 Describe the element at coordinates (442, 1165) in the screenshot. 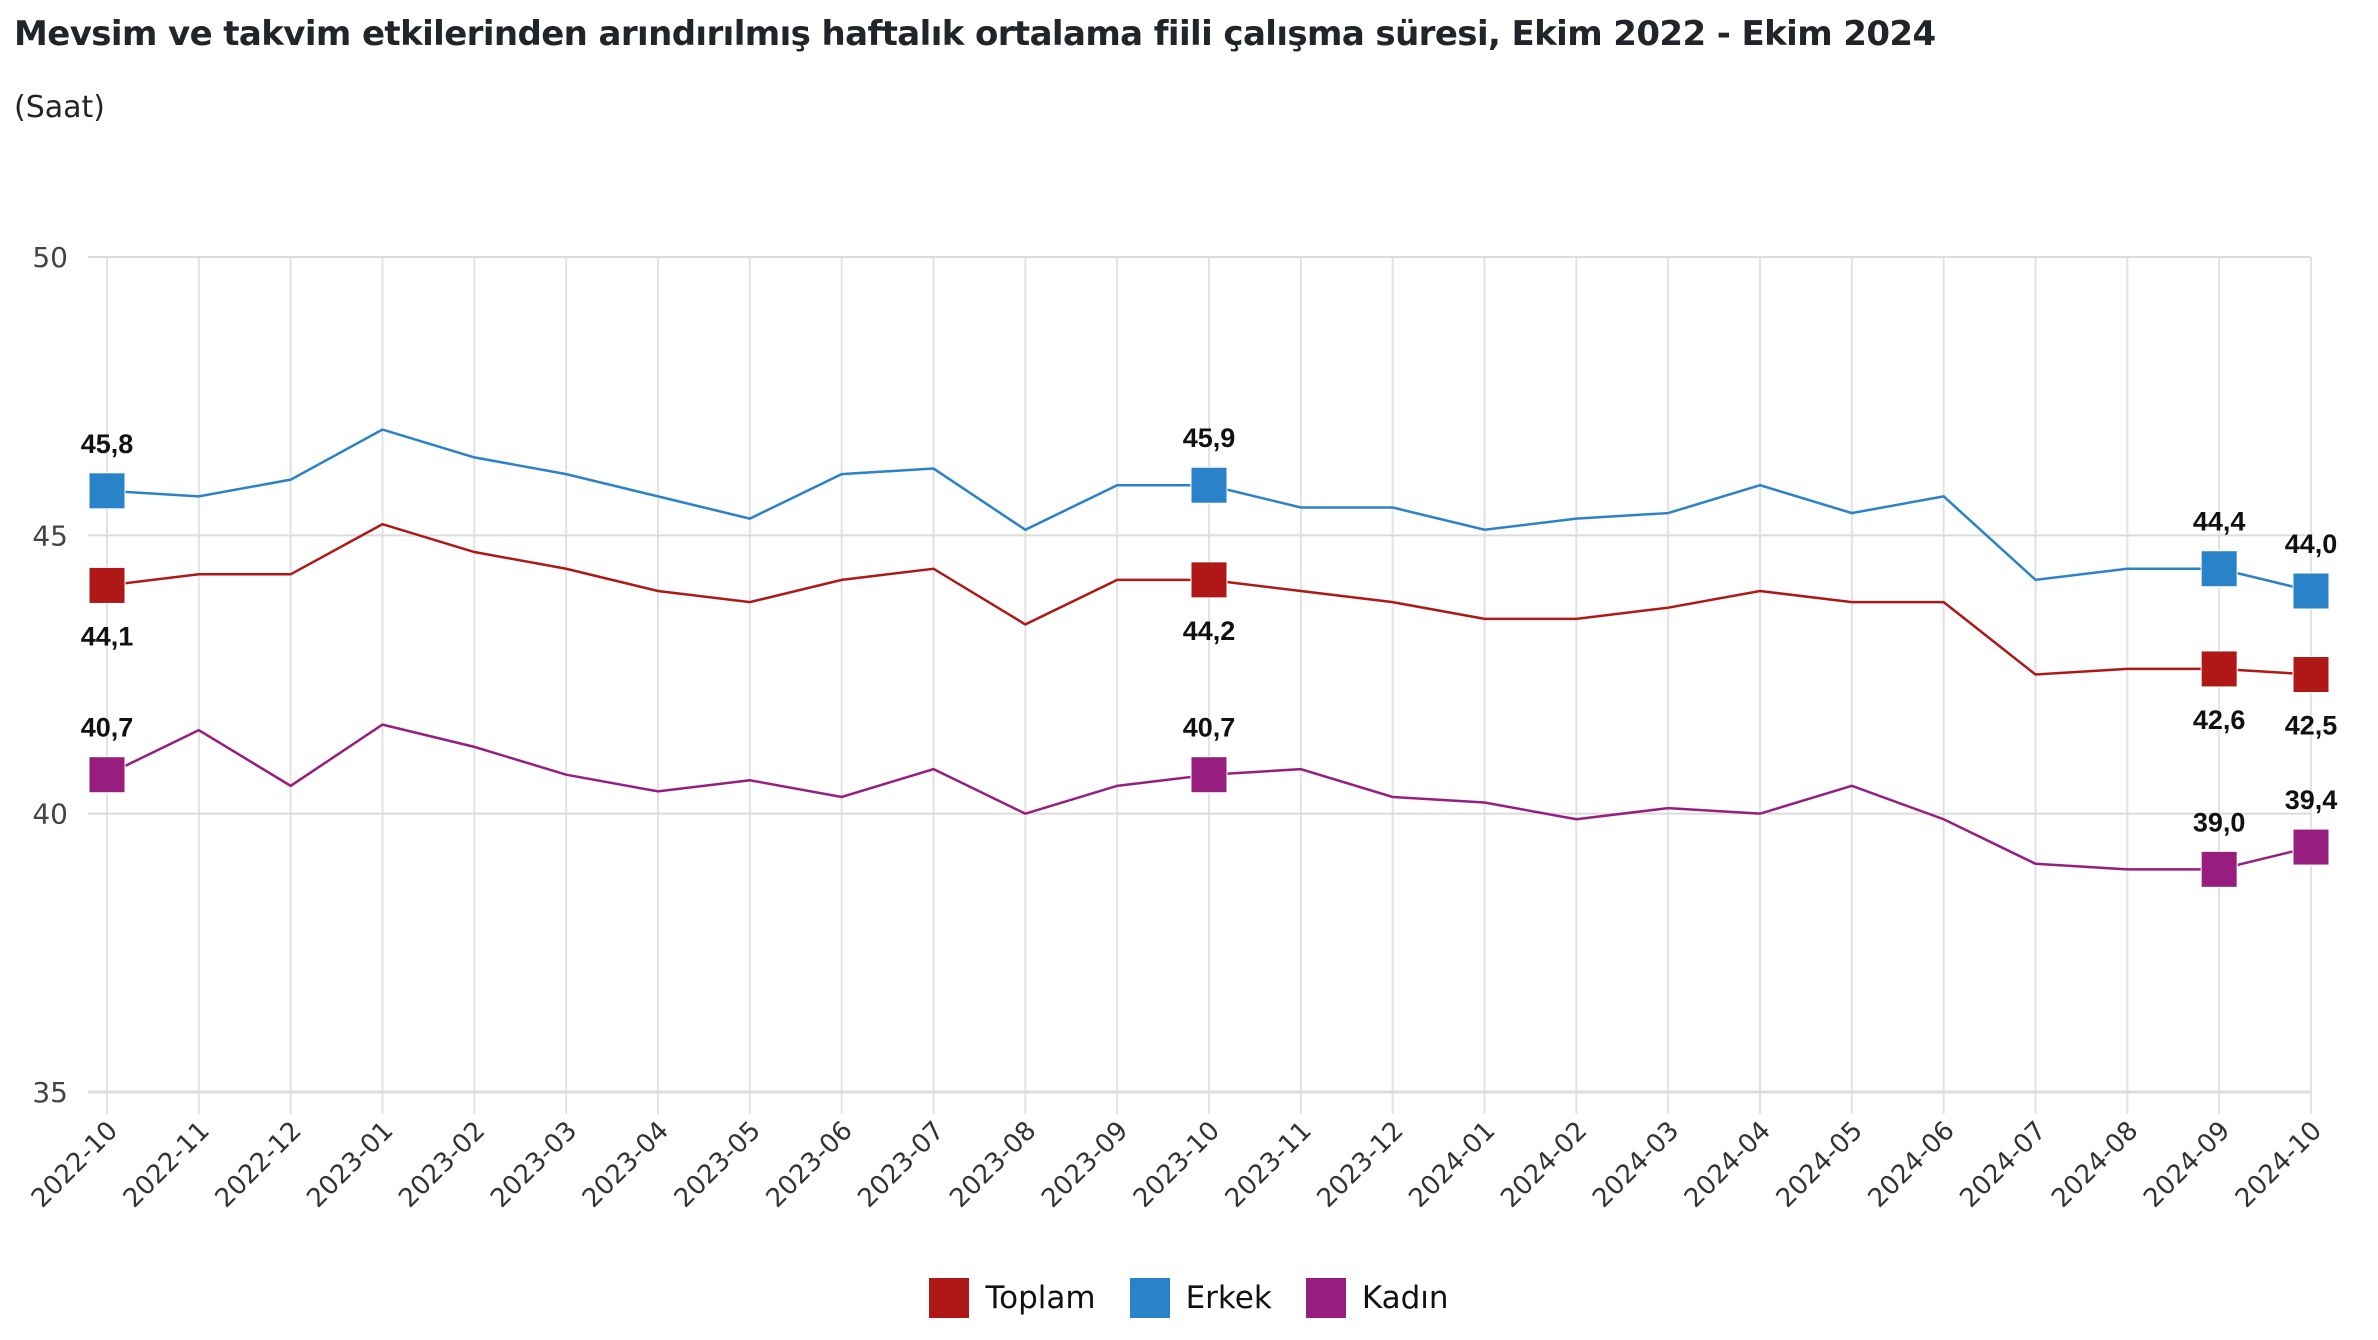

I see `x-tick-label: 2023-02` at that location.